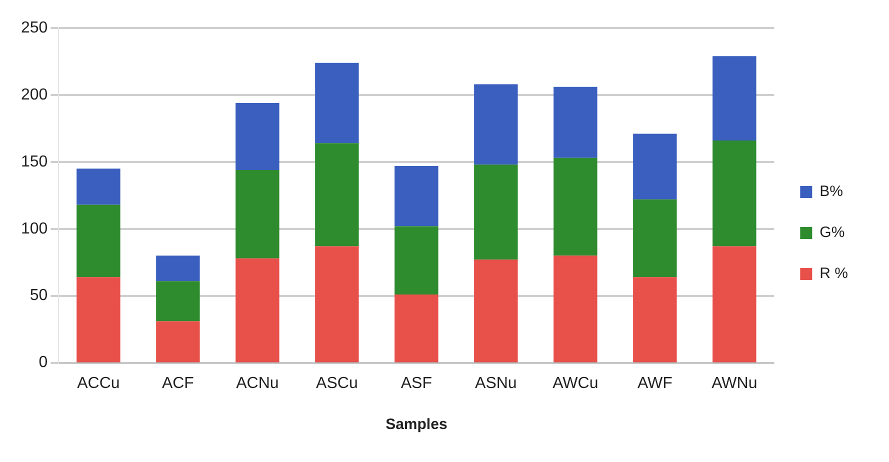 The width and height of the screenshot is (889, 462). I want to click on y-tick-label: 0, so click(43, 363).